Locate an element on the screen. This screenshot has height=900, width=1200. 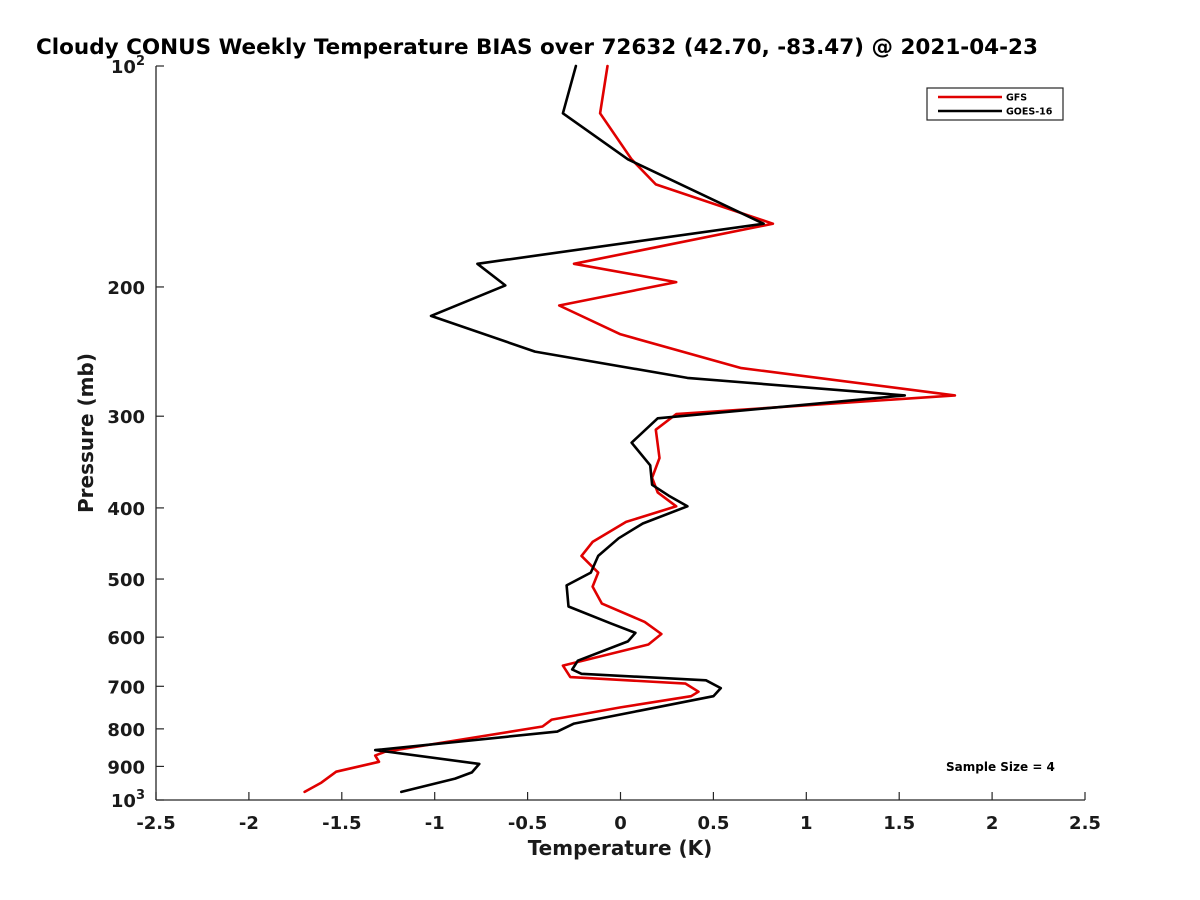
y-ticks: 10² 200 300 400 500 600 700 800 900 10³ is located at coordinates (135, 433).